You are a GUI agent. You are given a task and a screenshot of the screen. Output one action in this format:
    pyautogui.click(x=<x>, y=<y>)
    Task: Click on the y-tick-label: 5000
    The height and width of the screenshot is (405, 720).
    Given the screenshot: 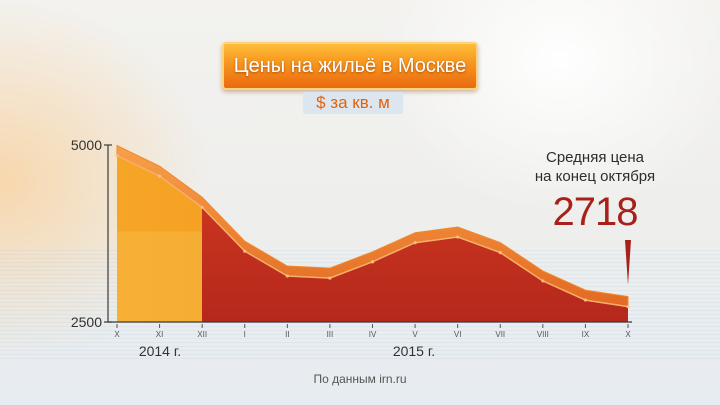 What is the action you would take?
    pyautogui.click(x=86, y=145)
    